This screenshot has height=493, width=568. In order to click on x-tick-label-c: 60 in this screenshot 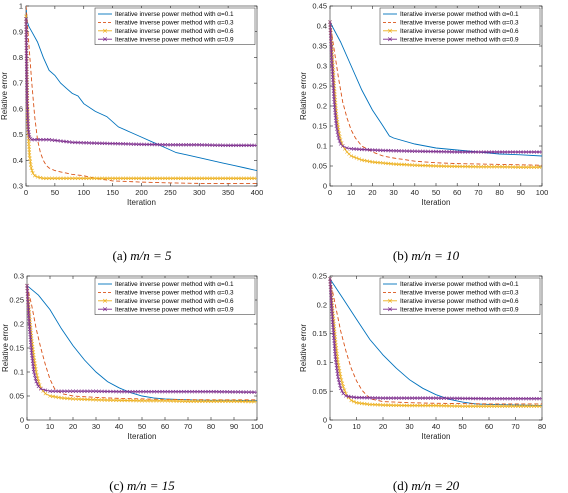, I will do `click(165, 426)`.